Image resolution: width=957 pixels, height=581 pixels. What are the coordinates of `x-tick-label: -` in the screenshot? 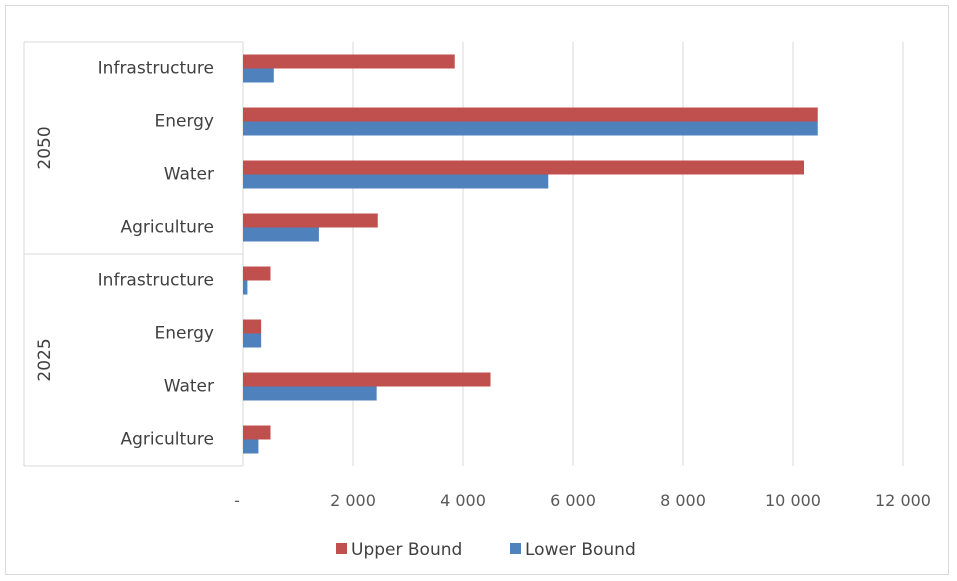 It's located at (237, 500).